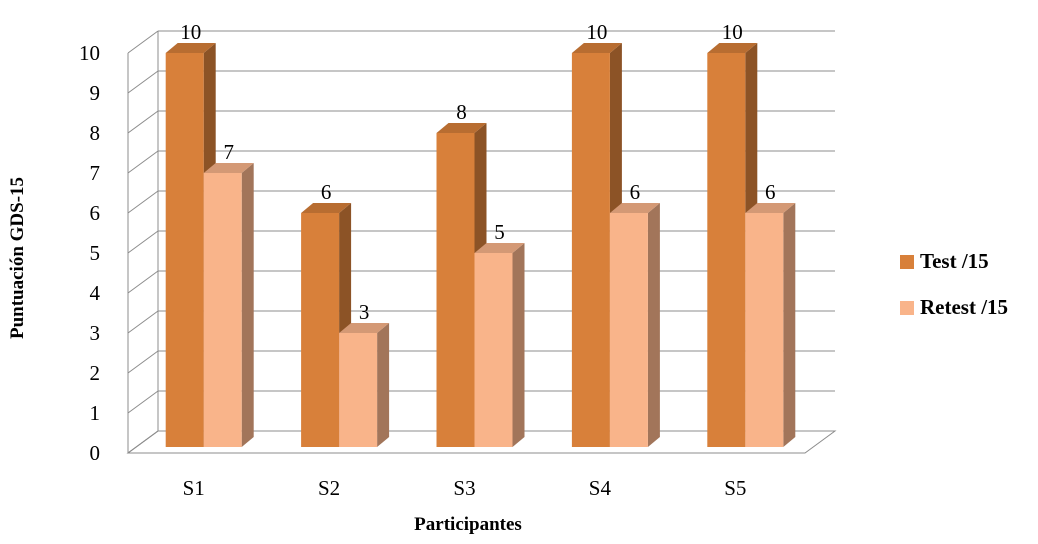  Describe the element at coordinates (499, 232) in the screenshot. I see `data-label: 5` at that location.